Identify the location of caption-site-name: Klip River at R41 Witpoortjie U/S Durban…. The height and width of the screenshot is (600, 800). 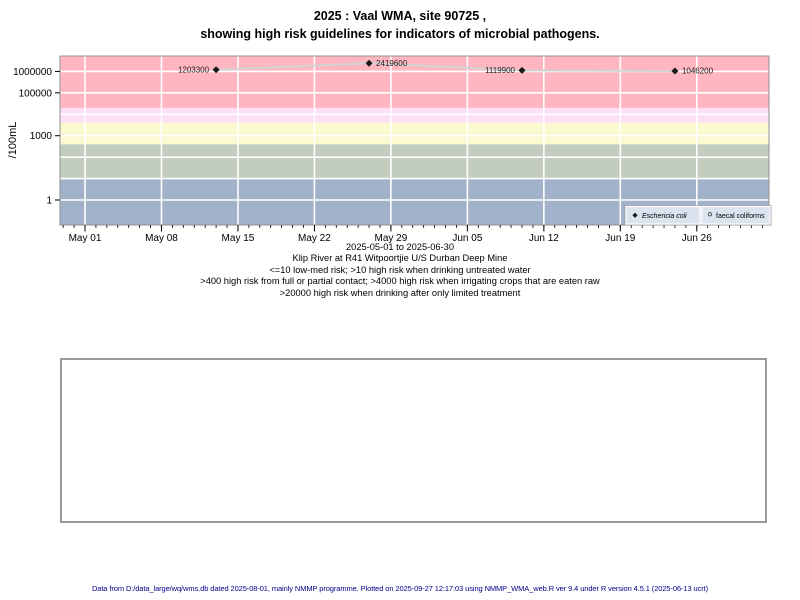
(400, 258).